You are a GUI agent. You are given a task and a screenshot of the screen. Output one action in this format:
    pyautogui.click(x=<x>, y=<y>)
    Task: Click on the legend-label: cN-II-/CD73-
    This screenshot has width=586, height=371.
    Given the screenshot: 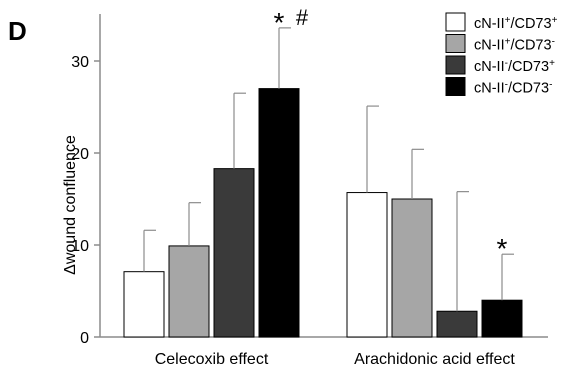 What is the action you would take?
    pyautogui.click(x=513, y=88)
    